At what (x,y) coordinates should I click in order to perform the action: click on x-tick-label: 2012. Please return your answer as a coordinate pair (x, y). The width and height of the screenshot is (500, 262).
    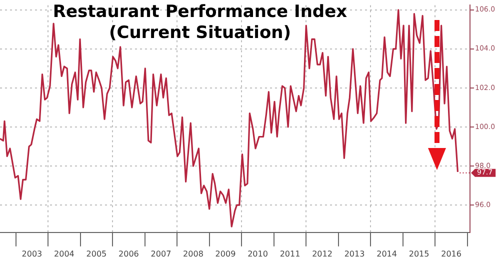
    Looking at the image, I should click on (322, 253).